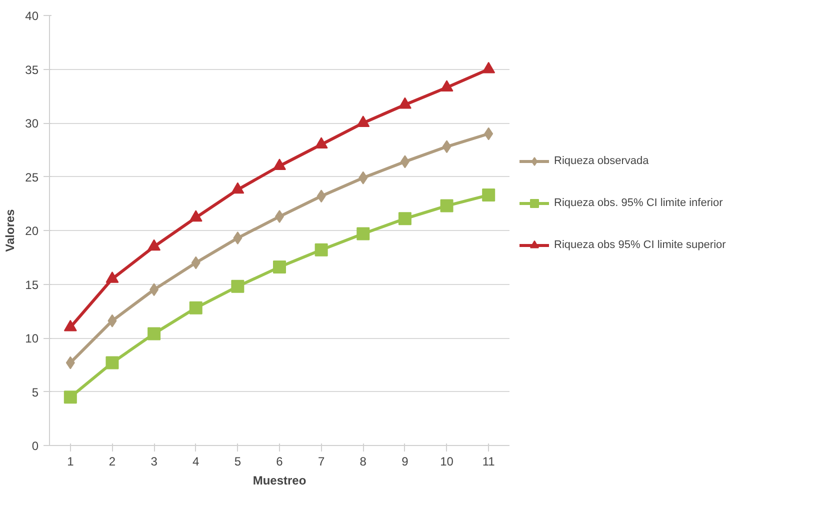 The width and height of the screenshot is (836, 523). Describe the element at coordinates (363, 461) in the screenshot. I see `x-tick-label: 8` at that location.